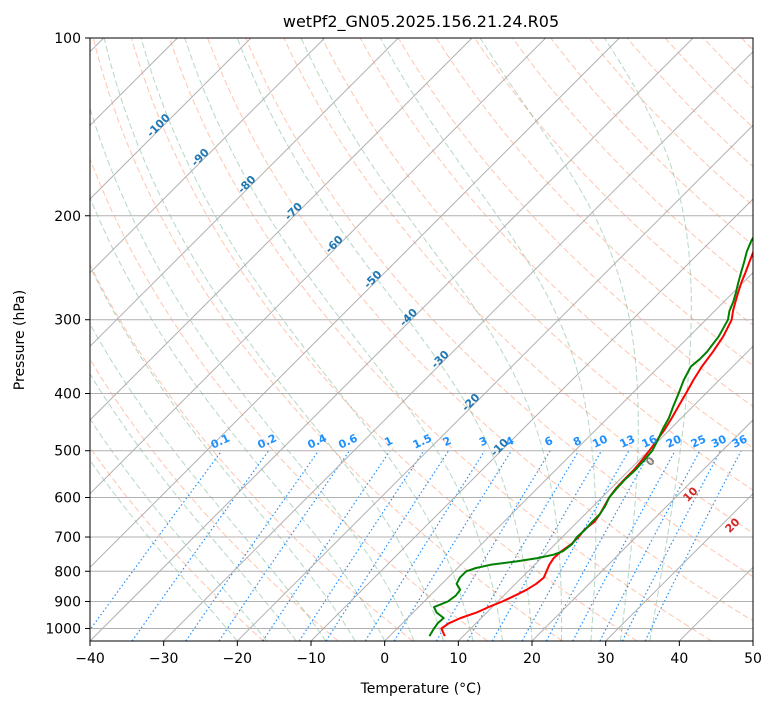 The width and height of the screenshot is (775, 708). What do you see at coordinates (67, 217) in the screenshot?
I see `y-tick-label: 200` at bounding box center [67, 217].